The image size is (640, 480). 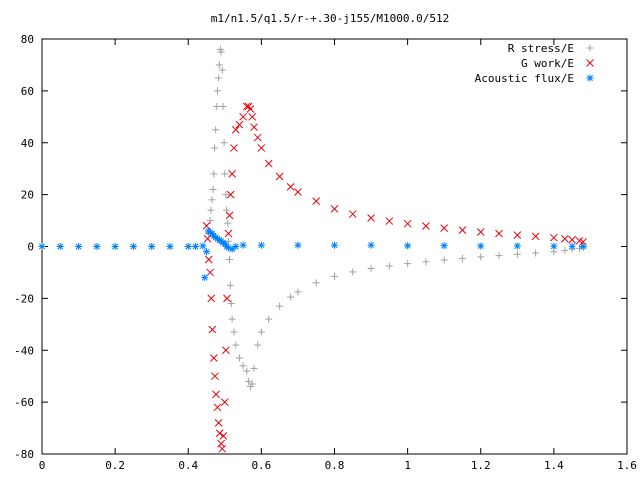 What do you see at coordinates (554, 465) in the screenshot?
I see `x-tick-label: 1.4` at bounding box center [554, 465].